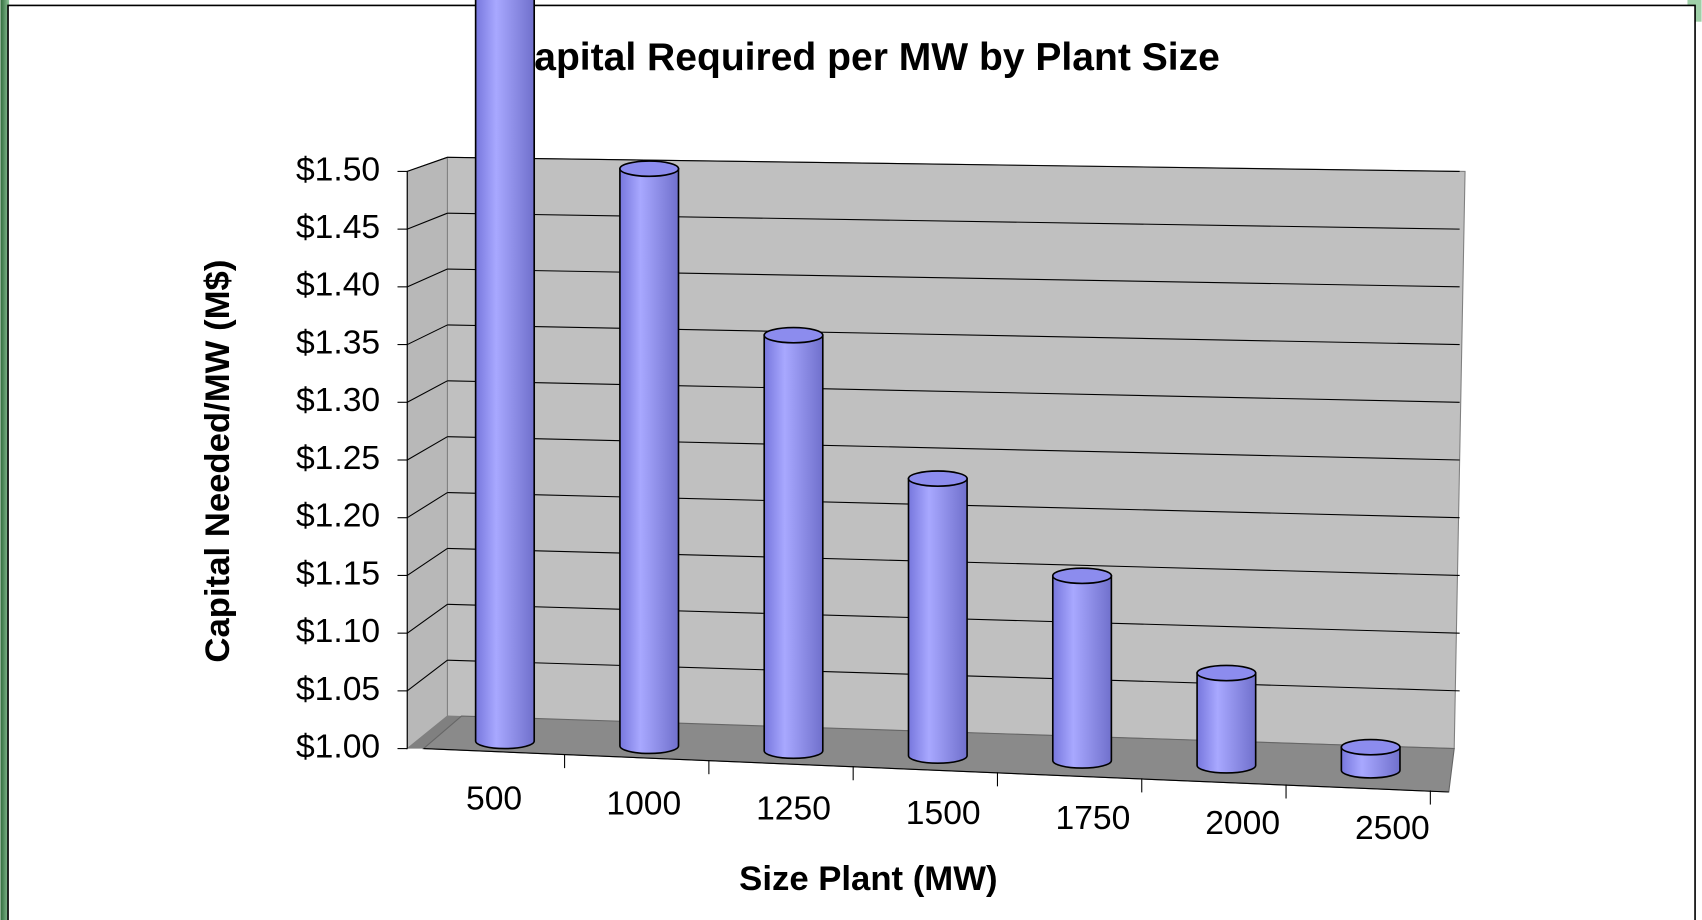  Describe the element at coordinates (338, 631) in the screenshot. I see `y-tick-label: $1.10` at that location.